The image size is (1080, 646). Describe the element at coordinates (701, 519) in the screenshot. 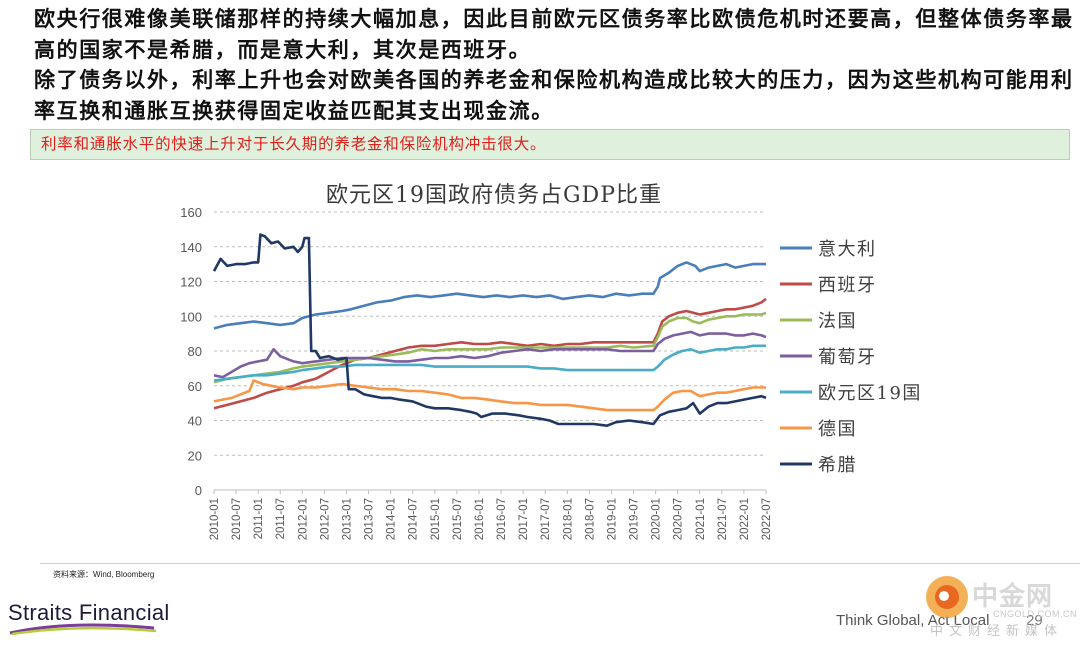

I see `x-tick-label: 2021-01` at that location.